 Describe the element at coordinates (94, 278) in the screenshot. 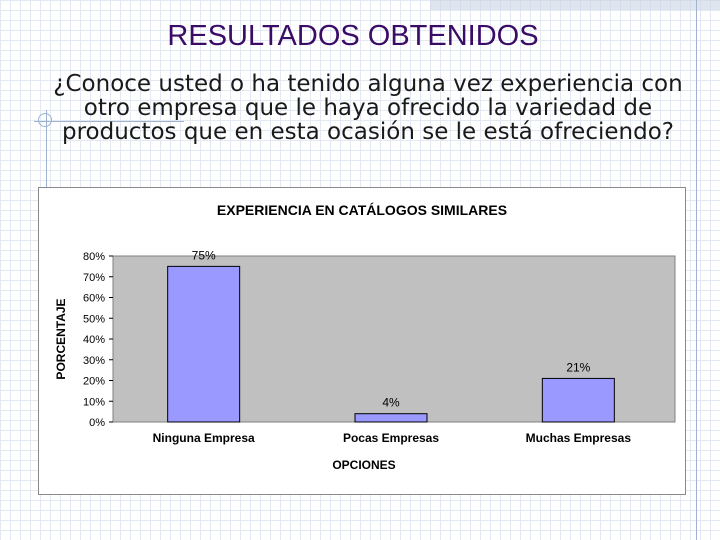

I see `y-tick-label: 70%` at that location.